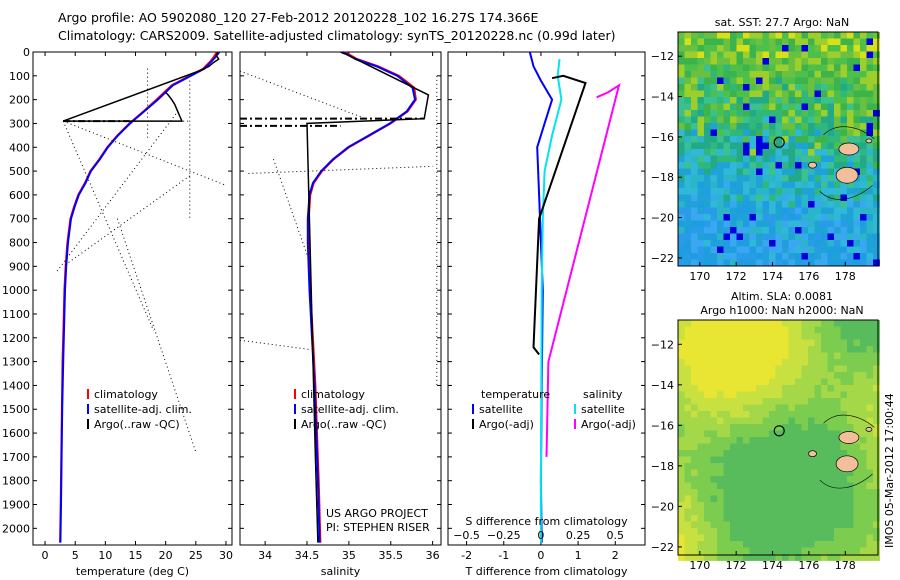  Describe the element at coordinates (16, 385) in the screenshot. I see `y-tick-label: 1400` at that location.